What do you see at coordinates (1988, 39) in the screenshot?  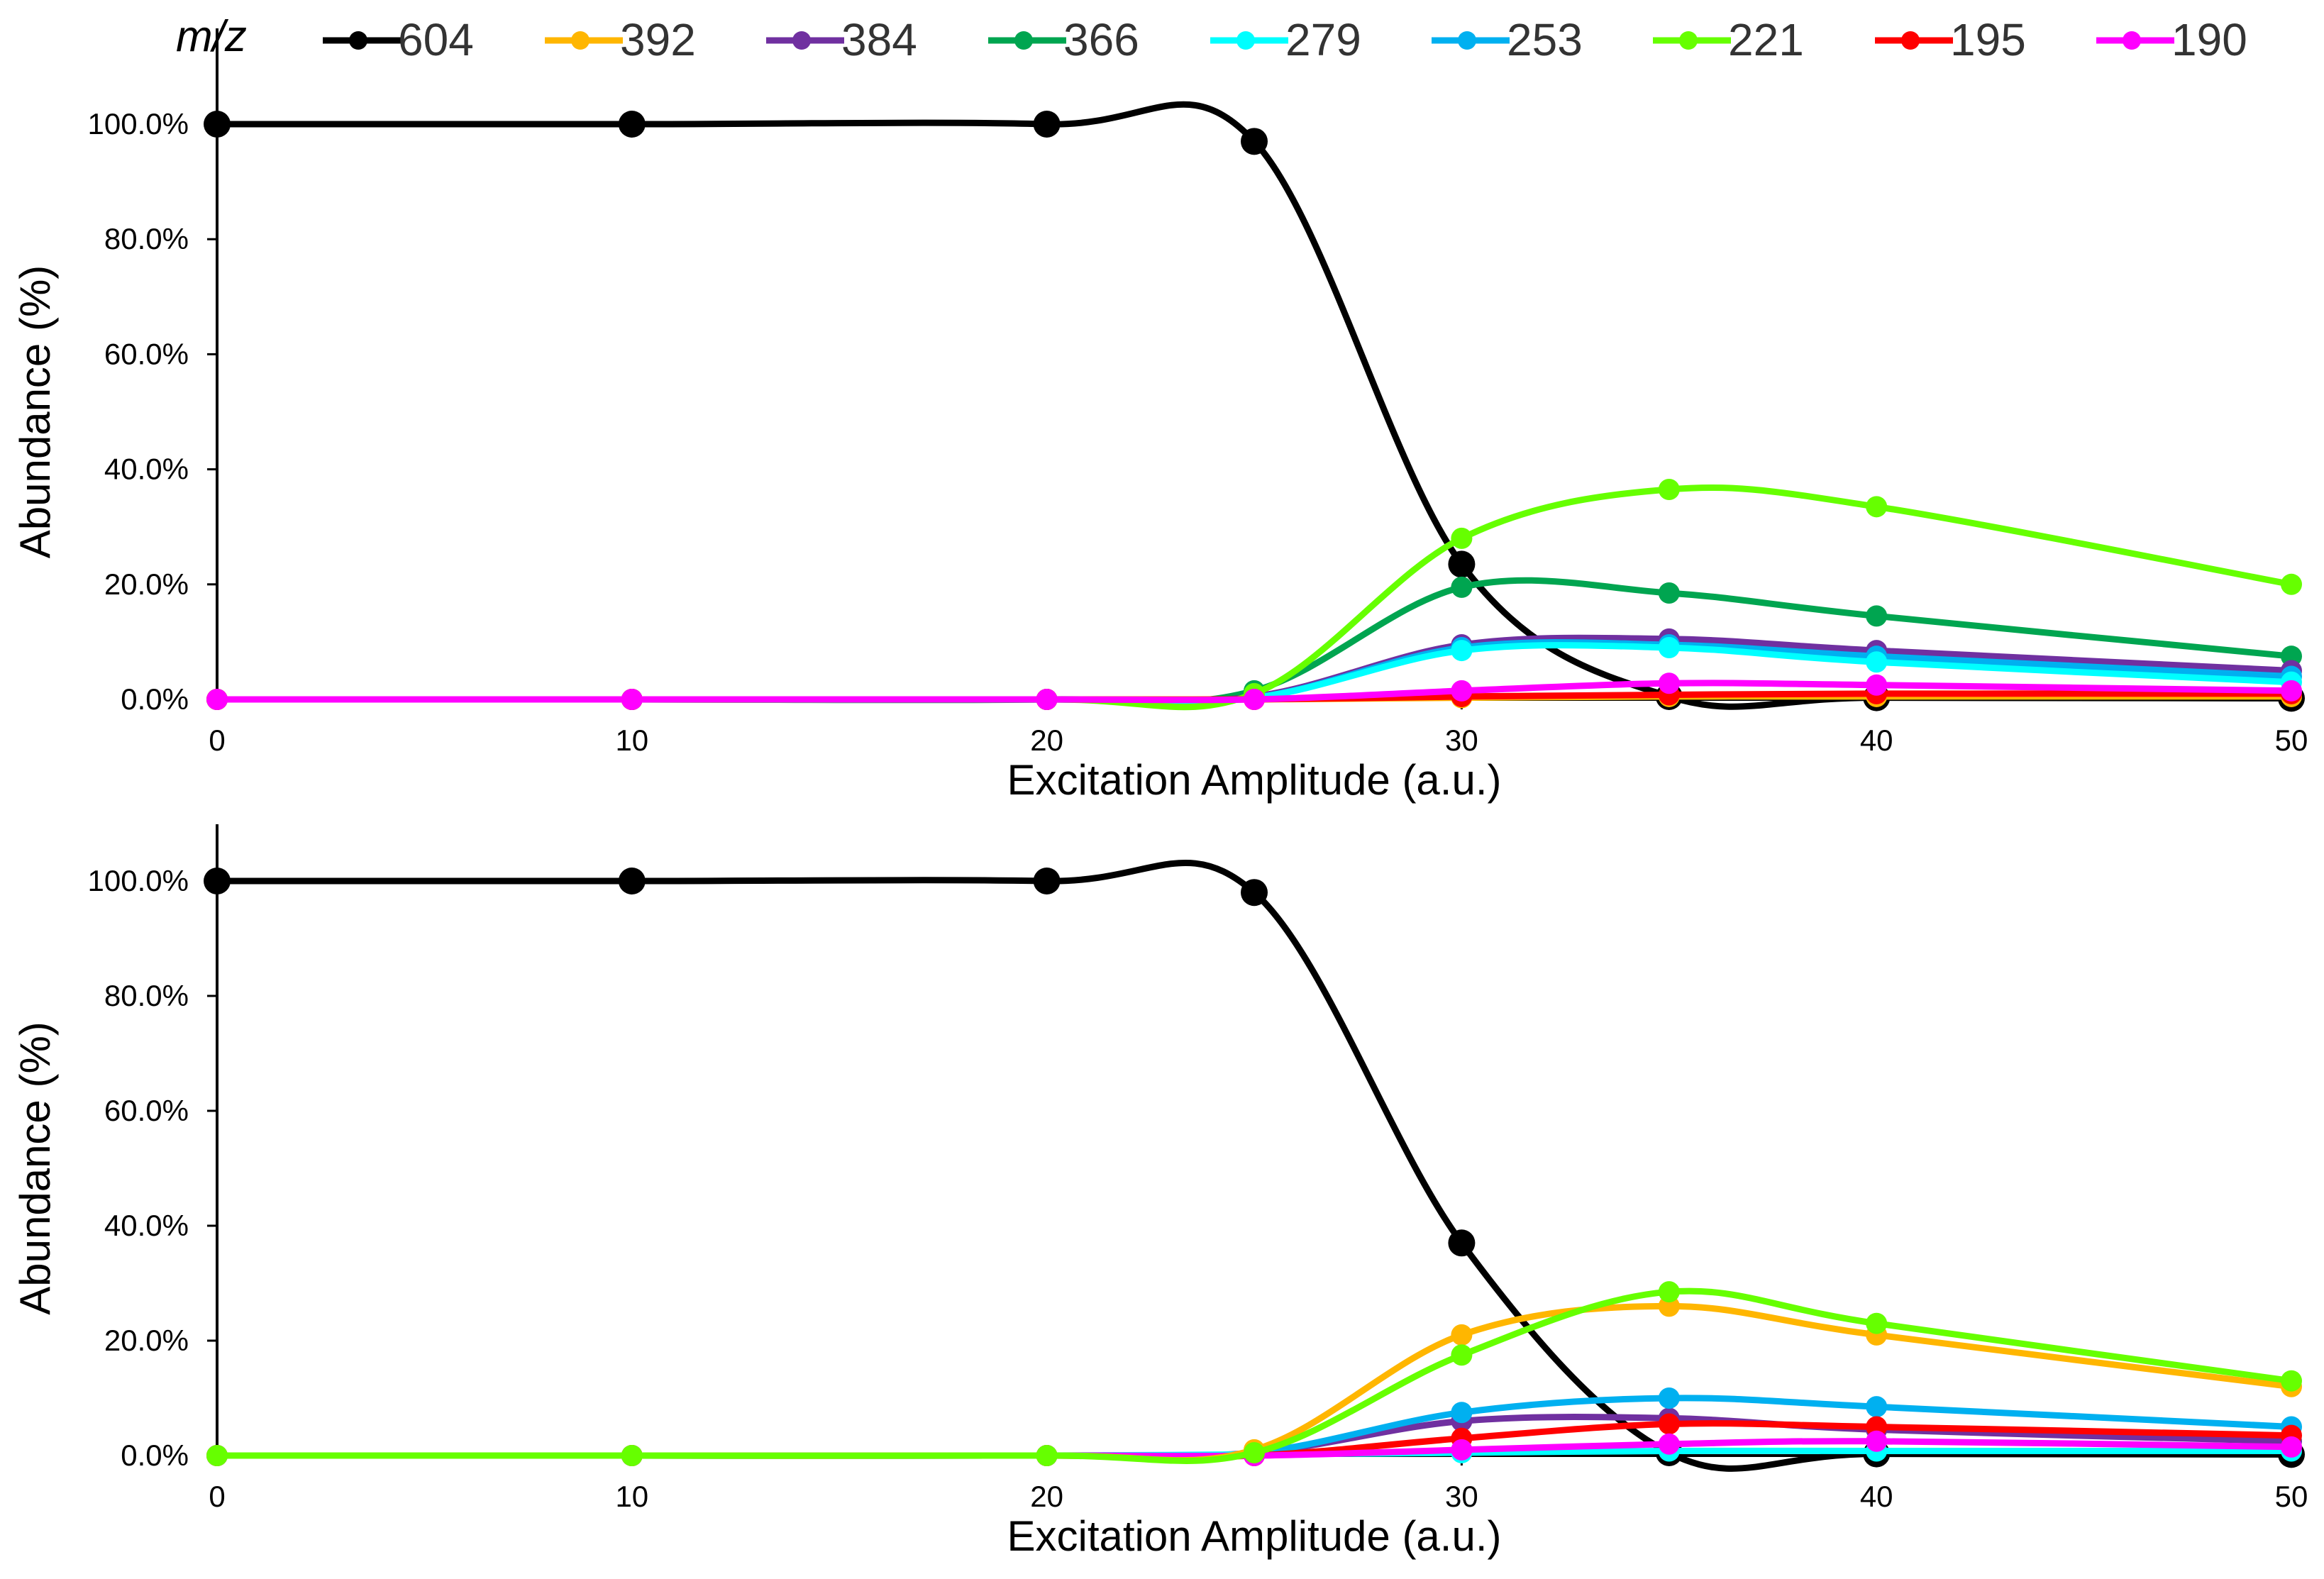 I see `legend-label: 195` at bounding box center [1988, 39].